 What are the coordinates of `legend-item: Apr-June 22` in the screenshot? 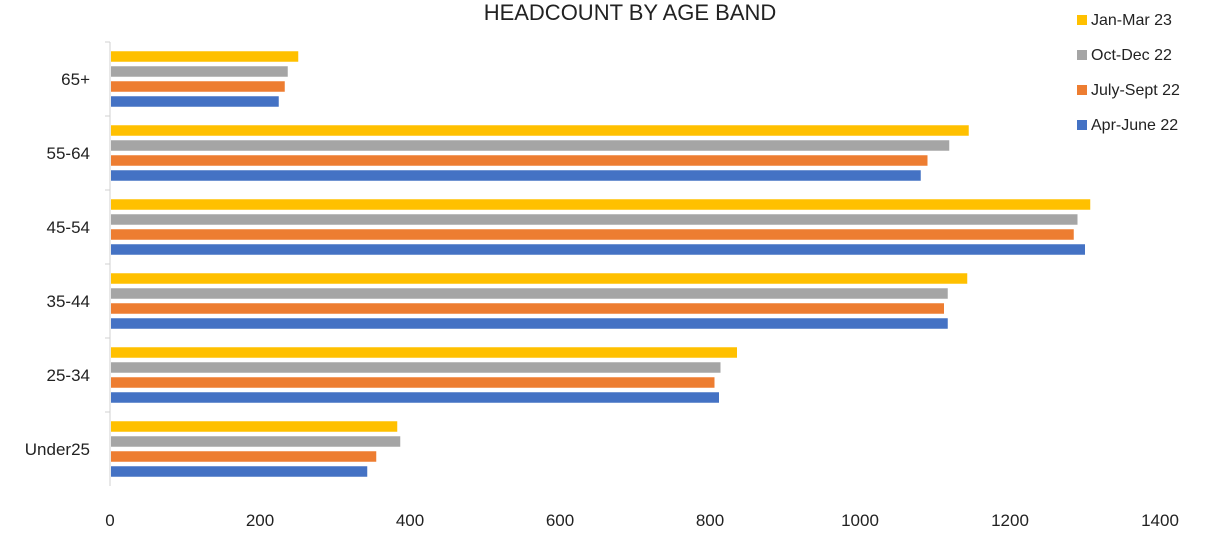 It's located at (1127, 125).